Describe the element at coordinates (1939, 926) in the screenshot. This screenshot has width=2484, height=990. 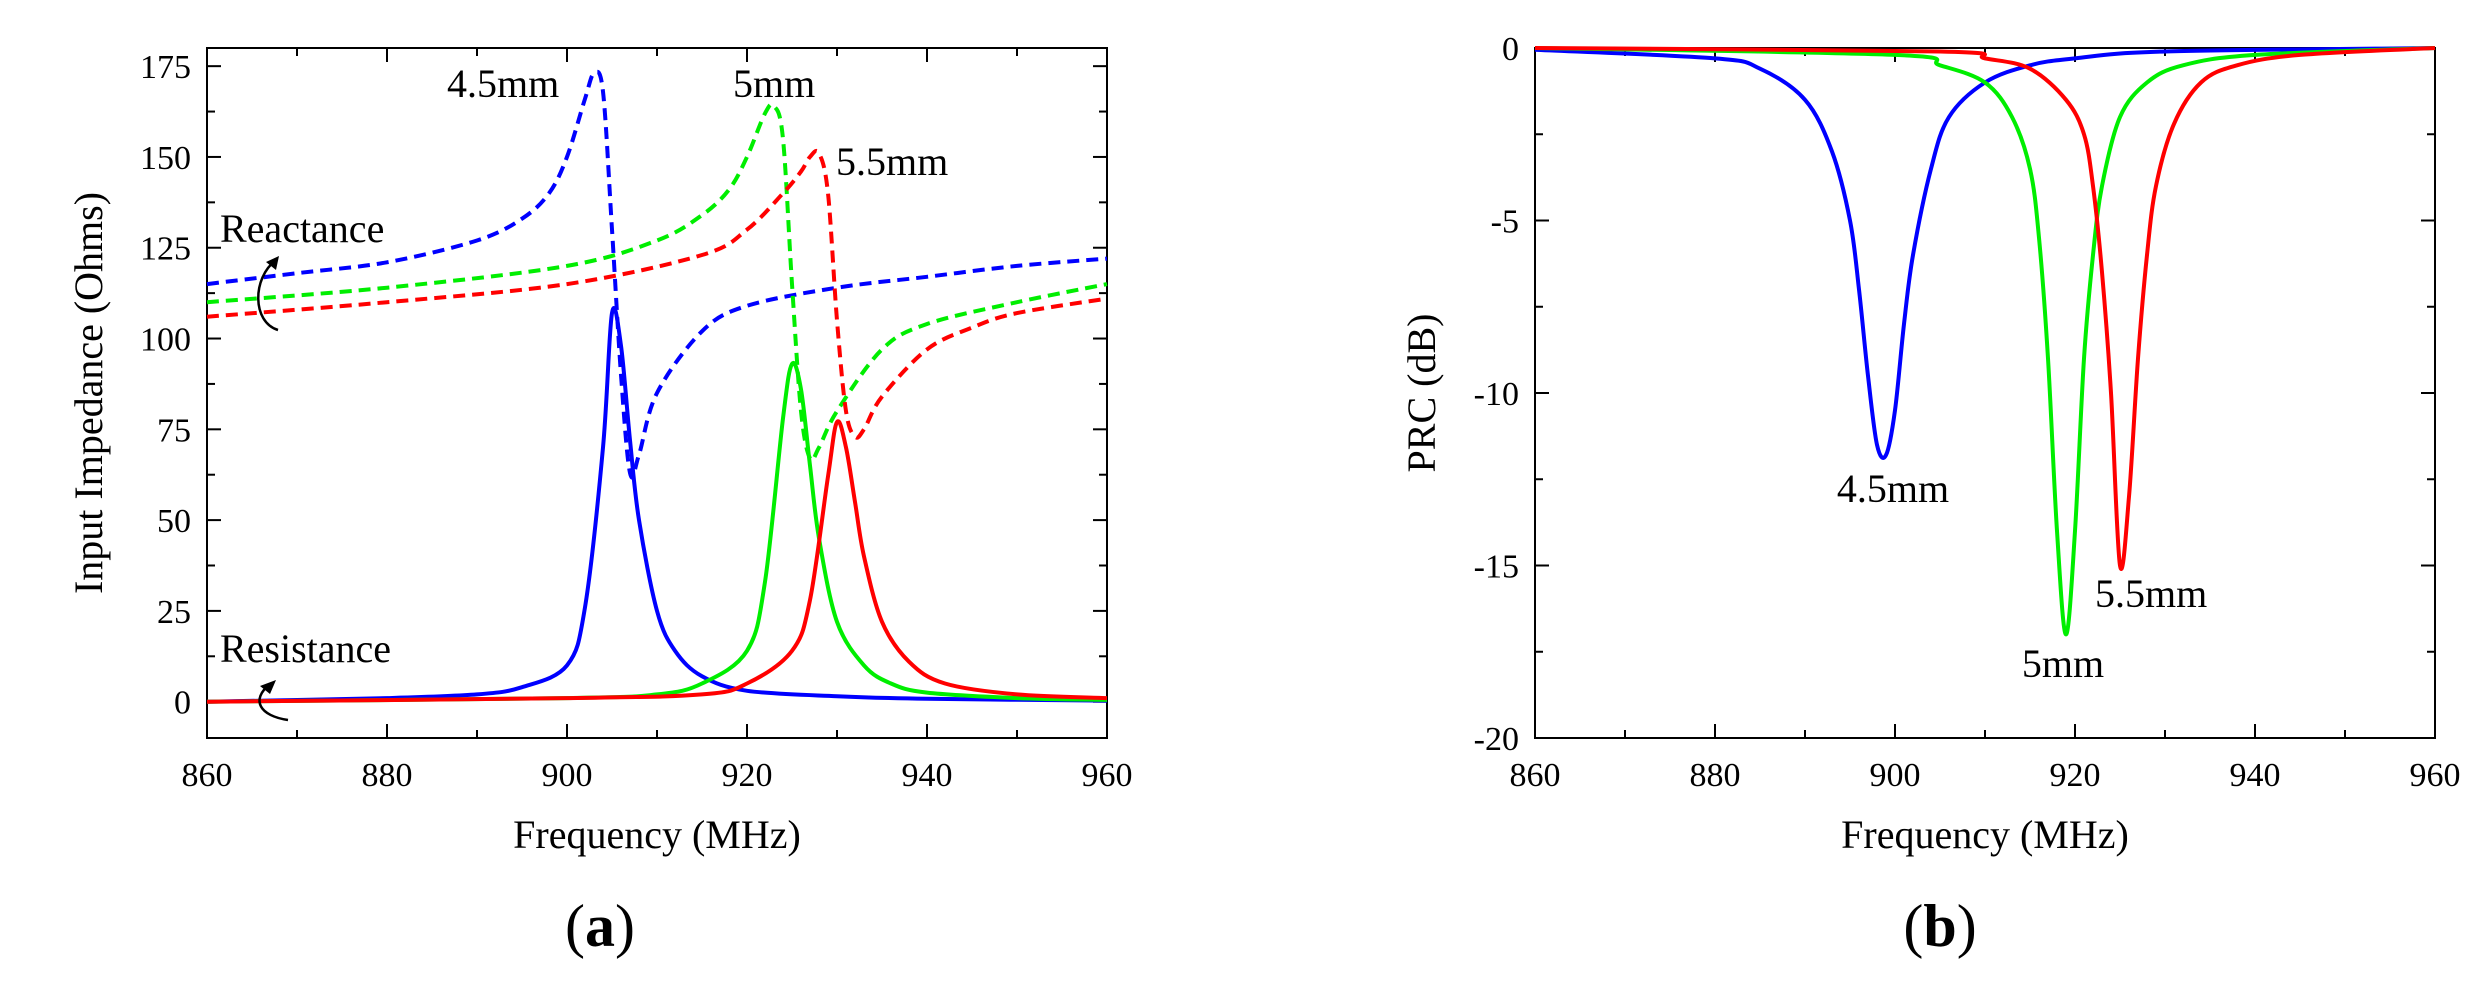
I see `panel-label-b: (b)` at that location.